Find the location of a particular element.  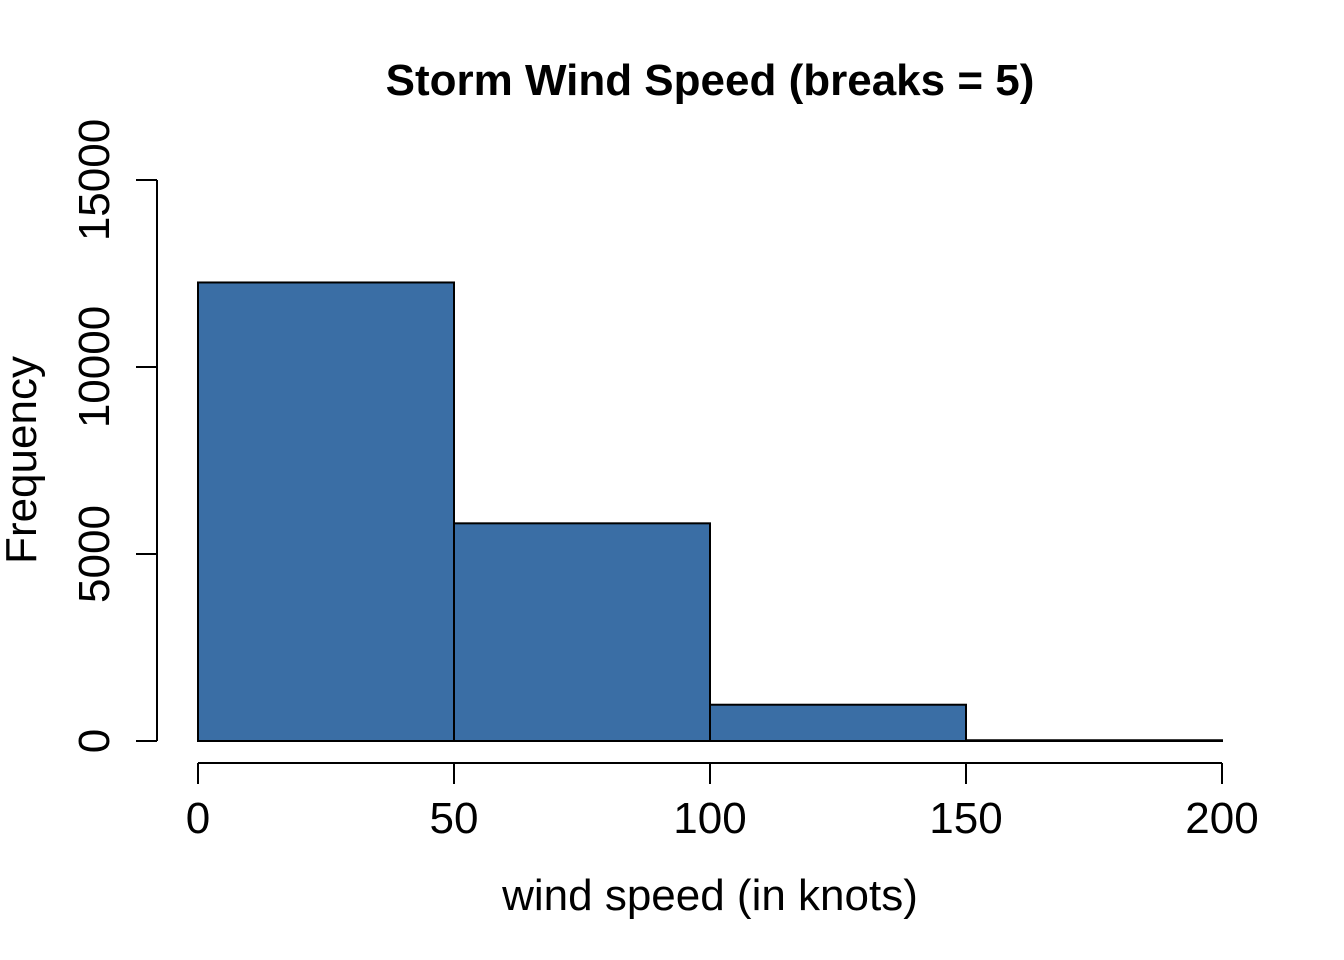

x-tick-label: 200 is located at coordinates (1221, 818).